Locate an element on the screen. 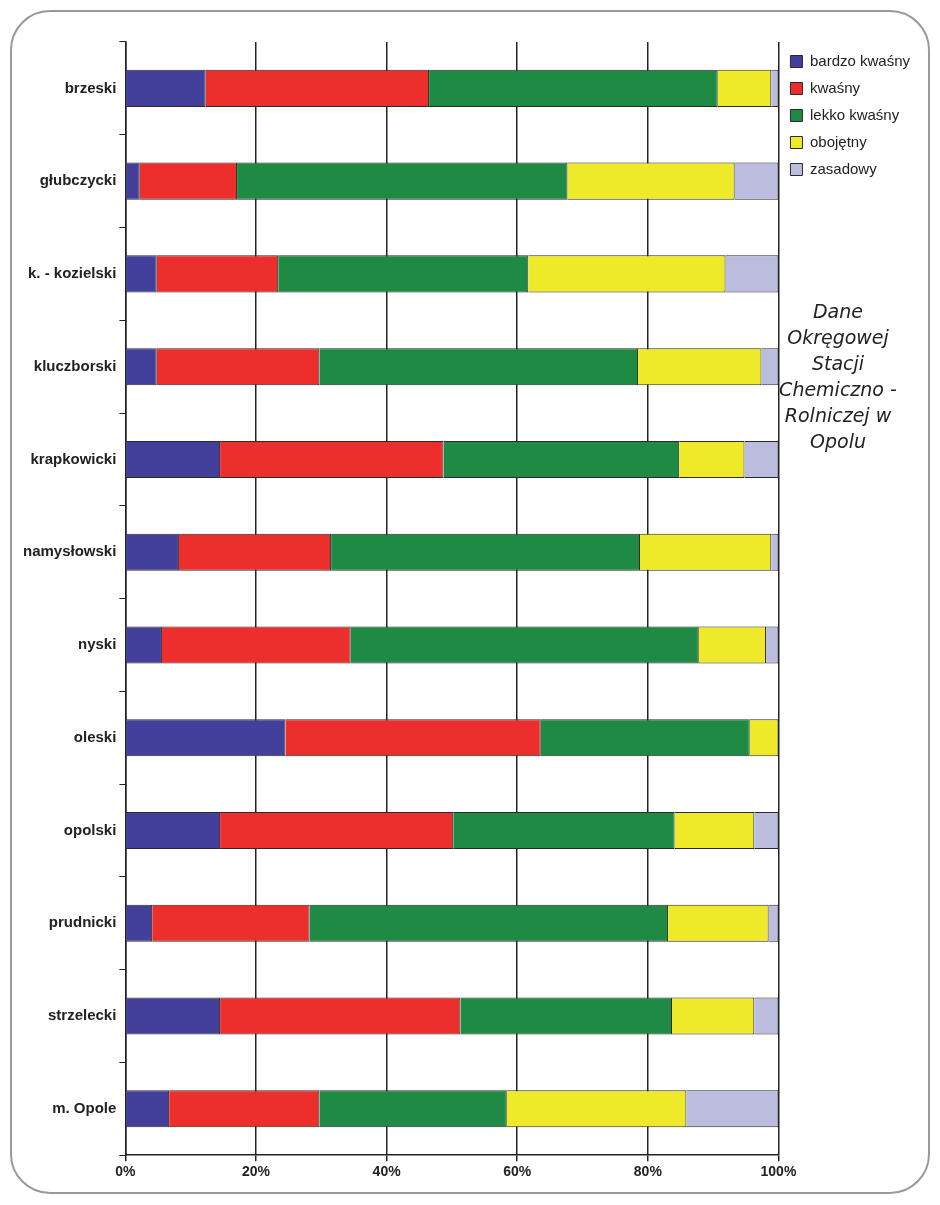  y-tick-label: k. - kozielski is located at coordinates (72, 273).